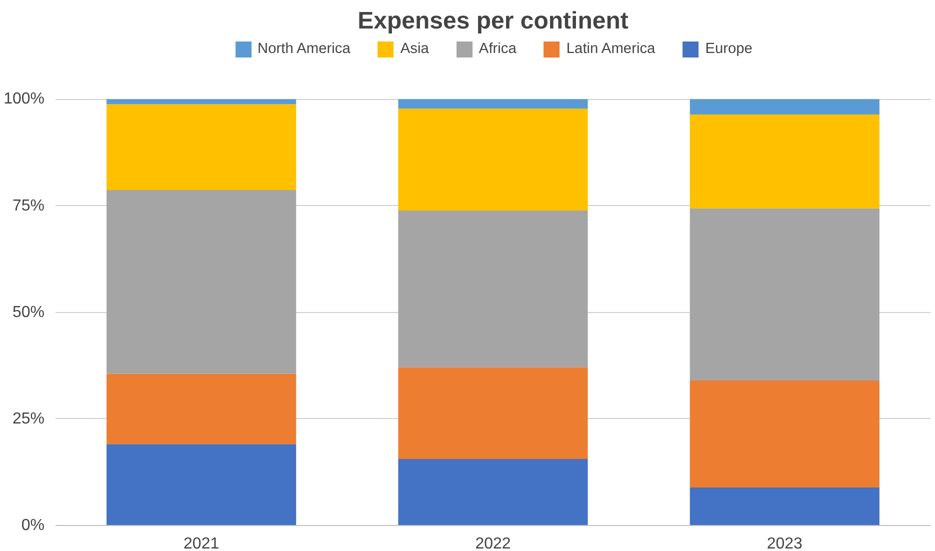 This screenshot has height=551, width=935. What do you see at coordinates (202, 543) in the screenshot?
I see `x-tick-label: 2021` at bounding box center [202, 543].